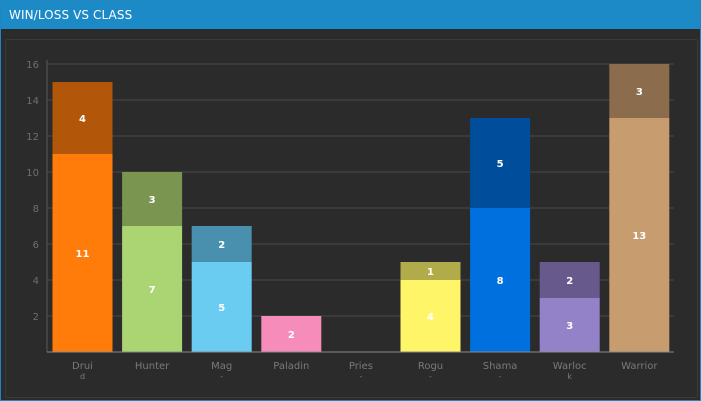 The height and width of the screenshot is (401, 701). I want to click on data-label: 13, so click(639, 236).